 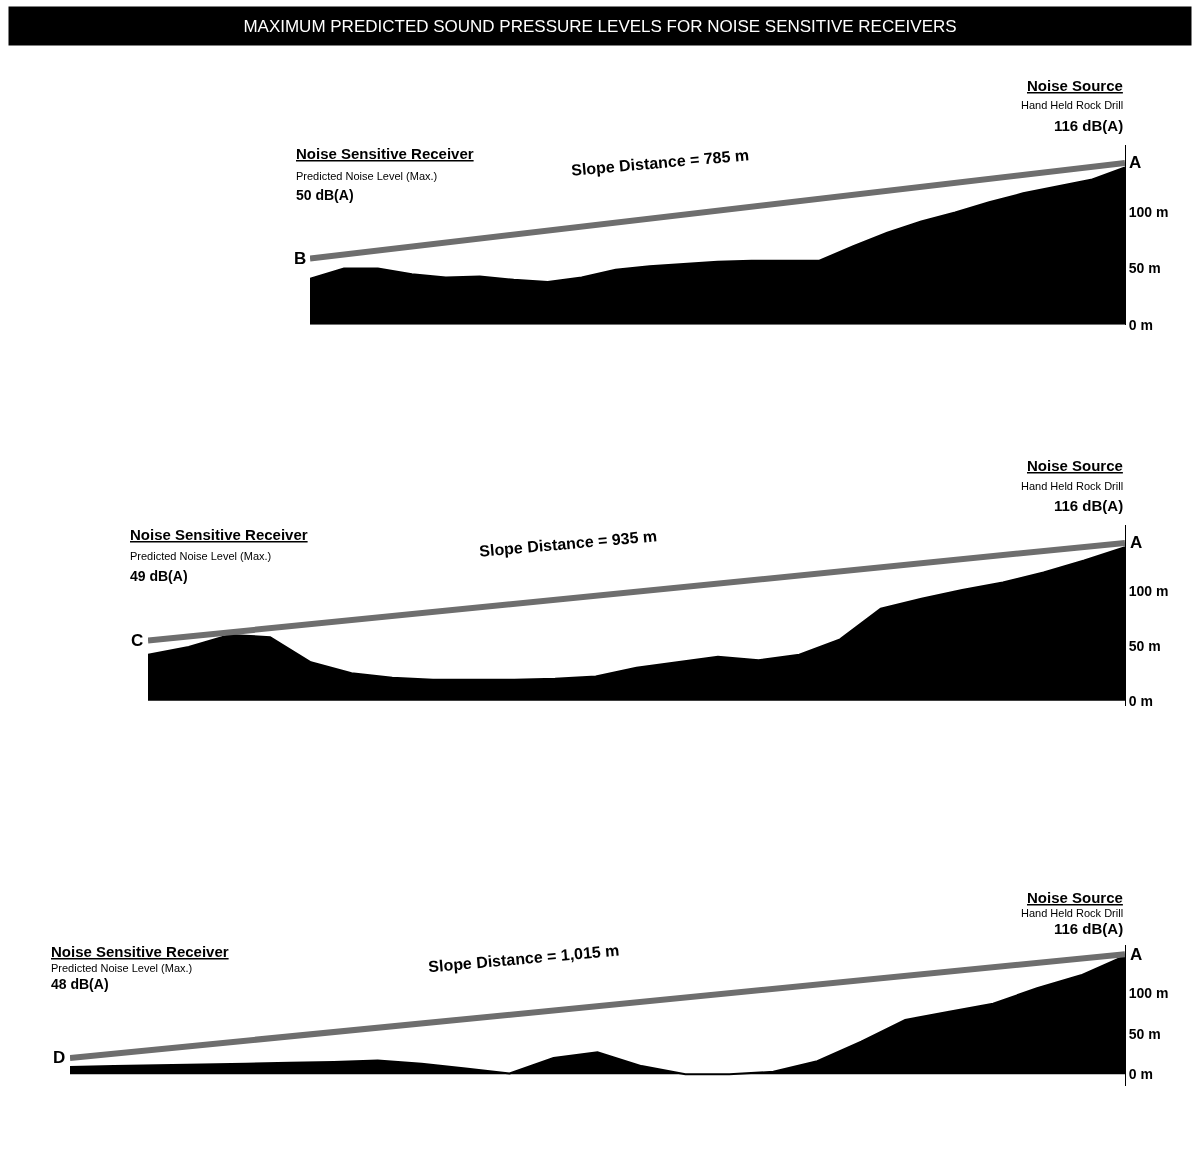 I want to click on chart-title: MAXIMUM PREDICTED SOUND PRESSURE LEVELS FOR NOISE SENSITIVE RECEIVERS, so click(x=600, y=26).